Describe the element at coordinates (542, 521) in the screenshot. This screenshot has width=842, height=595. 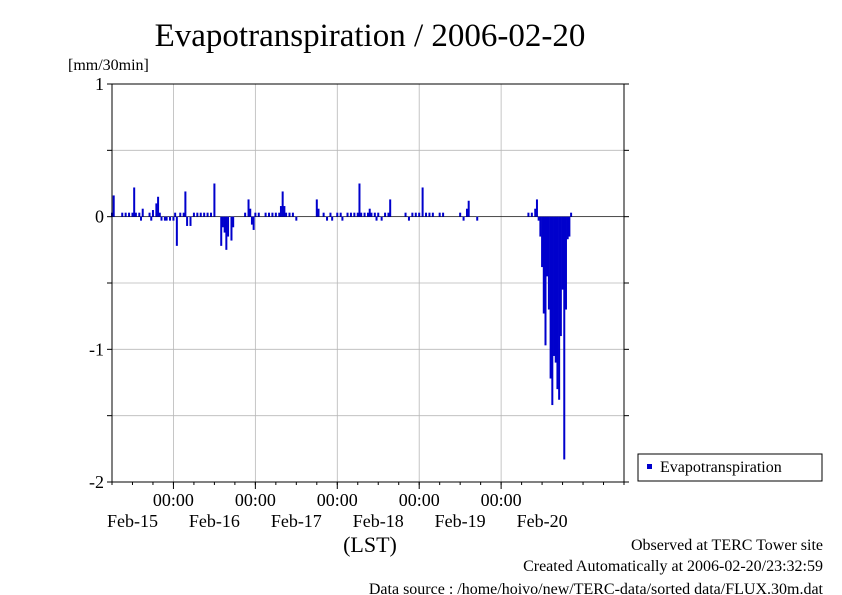
I see `x-date-label: Feb-20` at that location.